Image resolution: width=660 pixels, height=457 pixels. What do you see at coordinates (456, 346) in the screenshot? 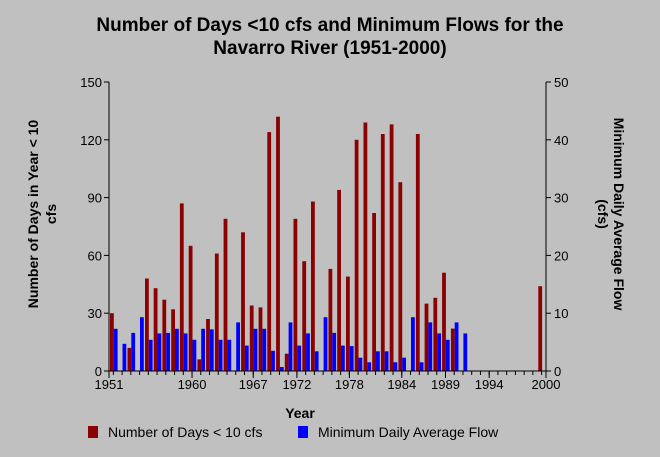
I see `bar-flow-1990` at bounding box center [456, 346].